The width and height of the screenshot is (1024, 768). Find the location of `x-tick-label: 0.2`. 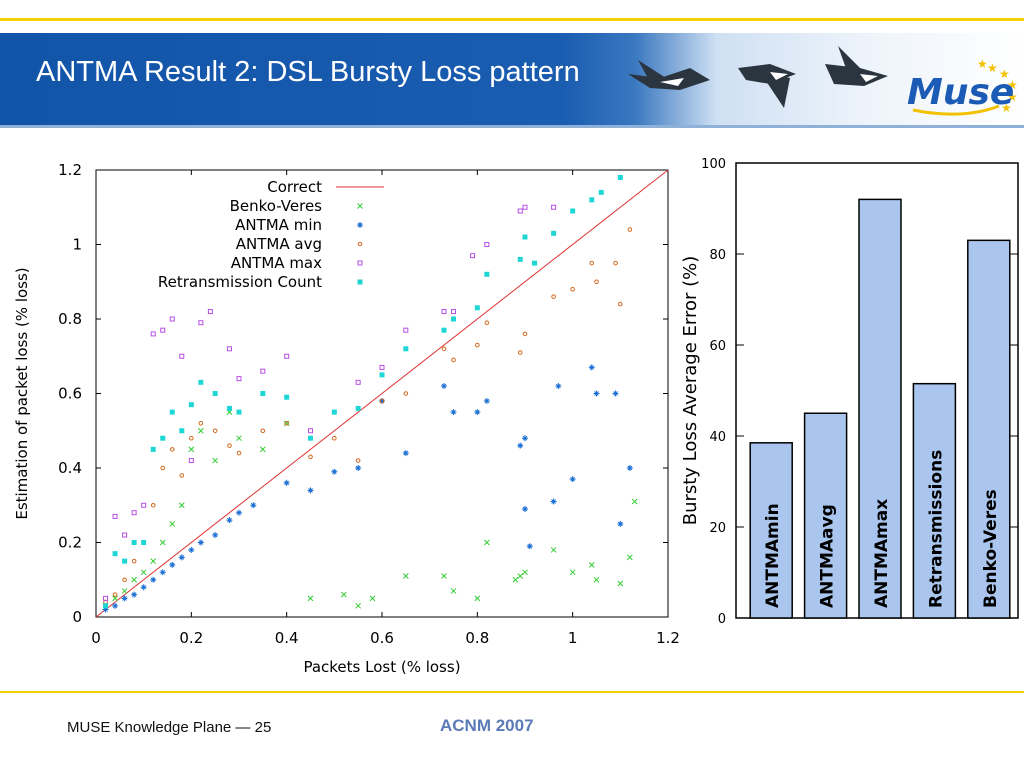

x-tick-label: 0.2 is located at coordinates (191, 638).